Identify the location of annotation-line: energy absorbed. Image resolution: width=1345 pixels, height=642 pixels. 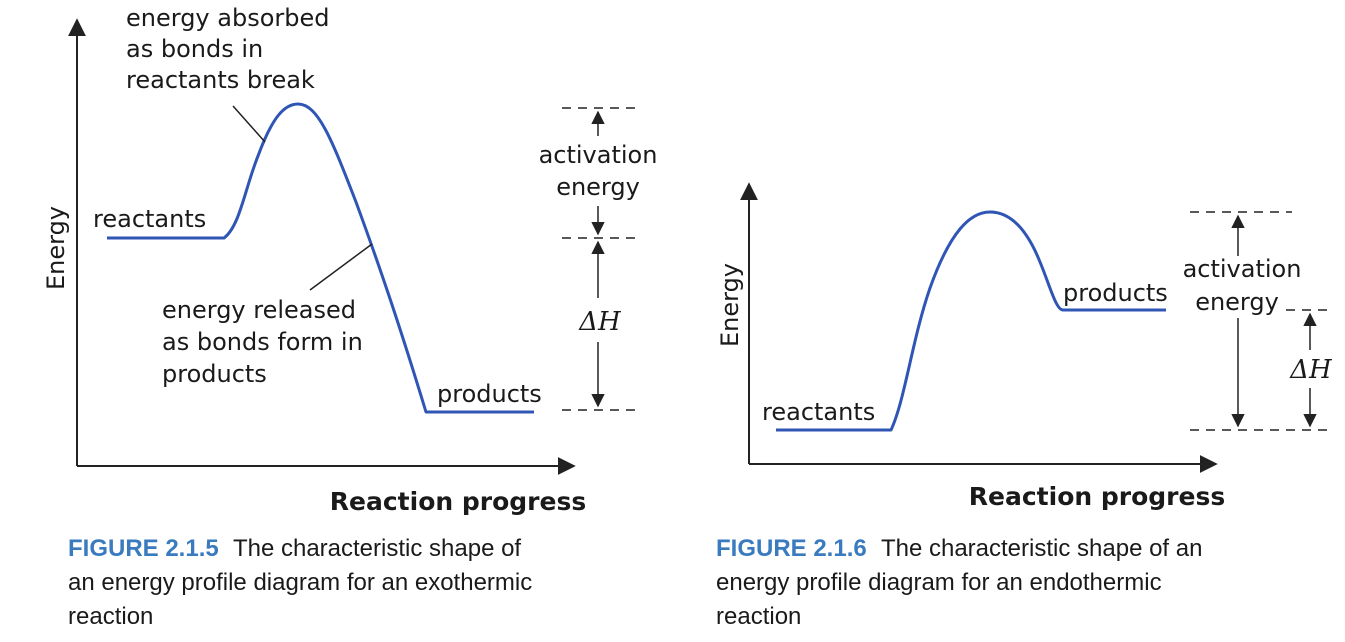
(227, 18).